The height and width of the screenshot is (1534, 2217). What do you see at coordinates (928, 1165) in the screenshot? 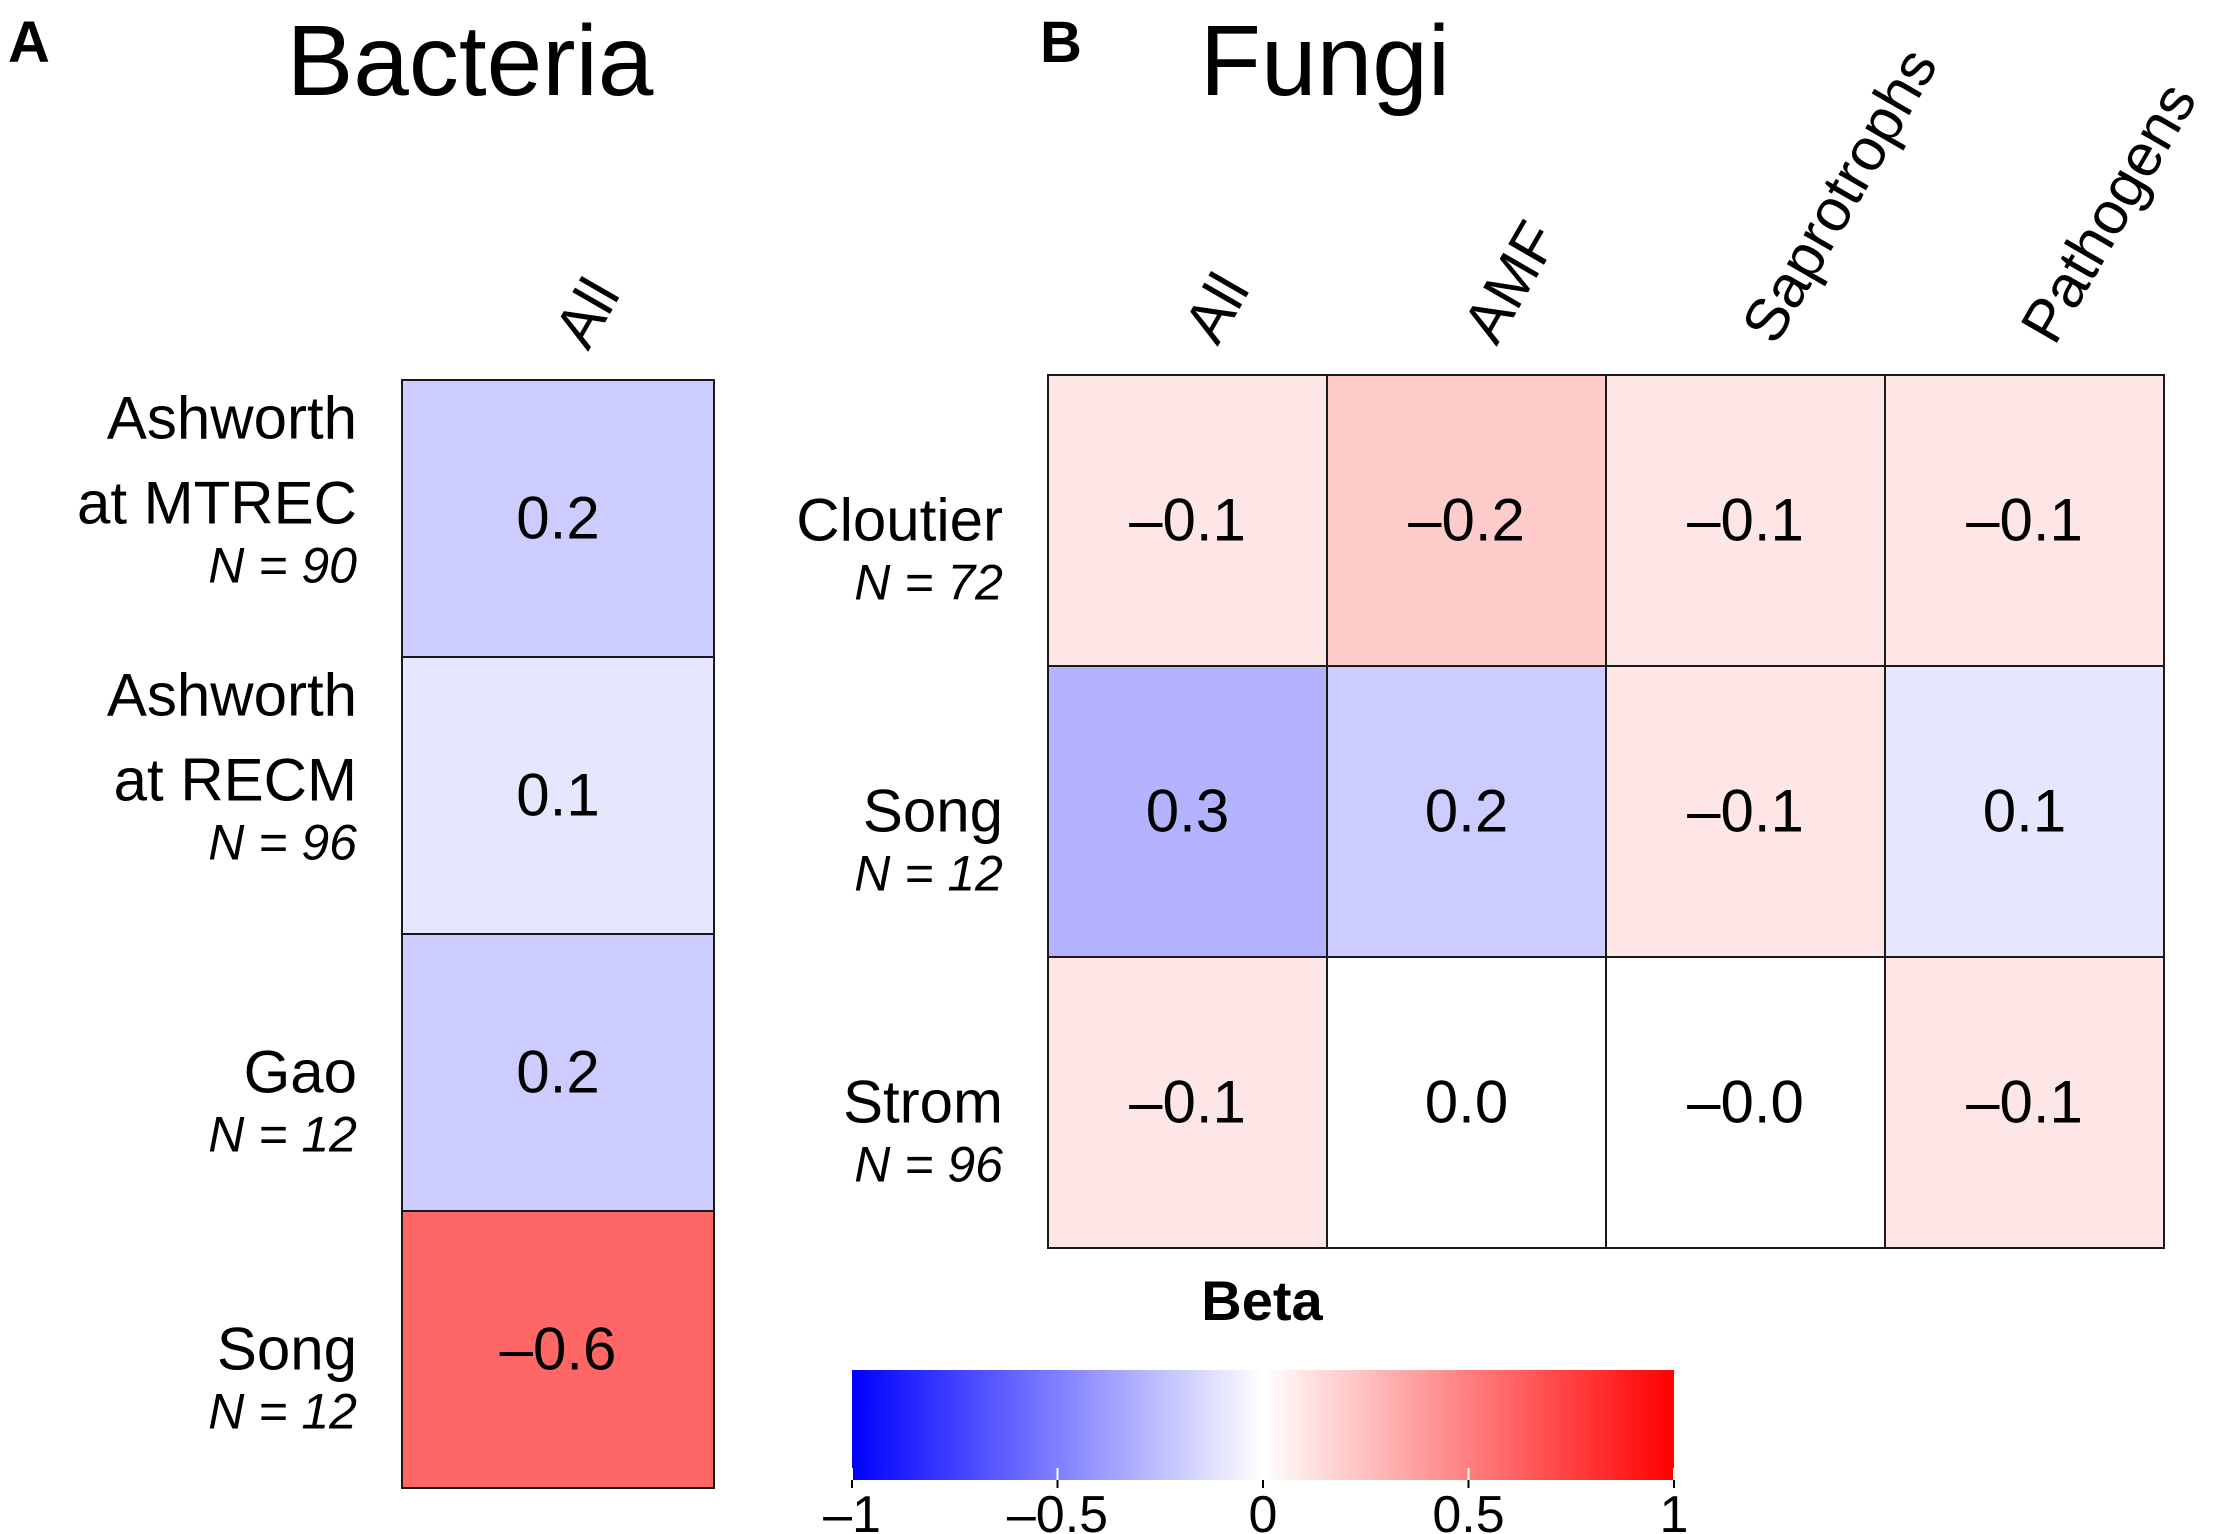
I see `panel-b-row-n-label: N = 96` at bounding box center [928, 1165].